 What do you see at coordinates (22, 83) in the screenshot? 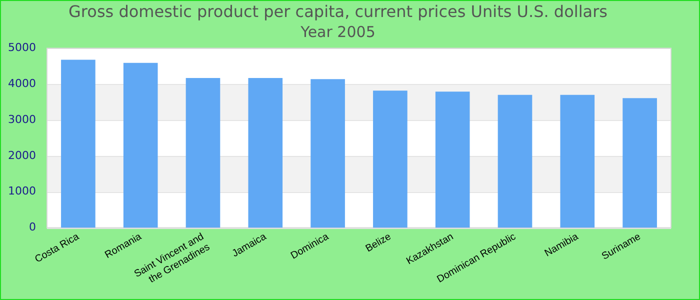
I see `y-tick-label: 4000` at bounding box center [22, 83].